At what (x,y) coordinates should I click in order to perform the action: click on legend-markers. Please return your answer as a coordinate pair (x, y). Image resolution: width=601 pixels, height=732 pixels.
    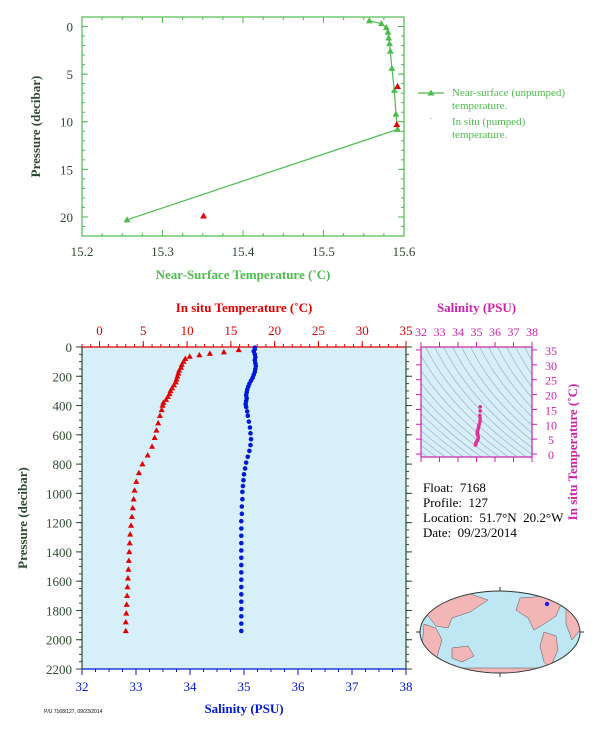
    Looking at the image, I should click on (431, 104).